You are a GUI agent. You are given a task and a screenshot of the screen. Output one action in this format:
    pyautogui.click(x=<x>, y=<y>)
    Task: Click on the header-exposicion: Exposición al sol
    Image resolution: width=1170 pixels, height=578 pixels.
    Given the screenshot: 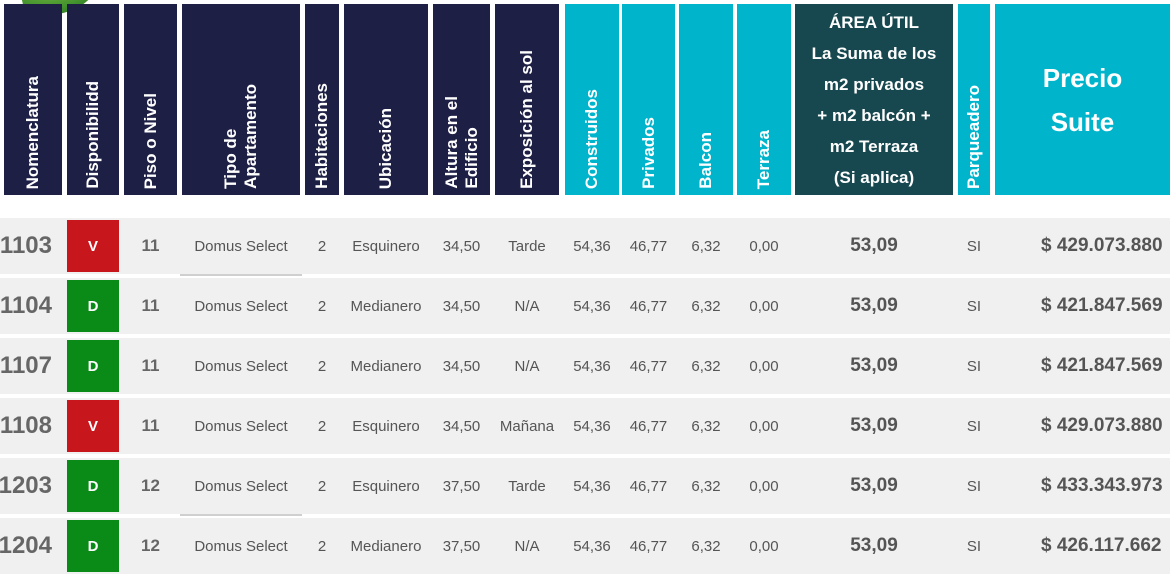 What is the action you would take?
    pyautogui.click(x=527, y=99)
    